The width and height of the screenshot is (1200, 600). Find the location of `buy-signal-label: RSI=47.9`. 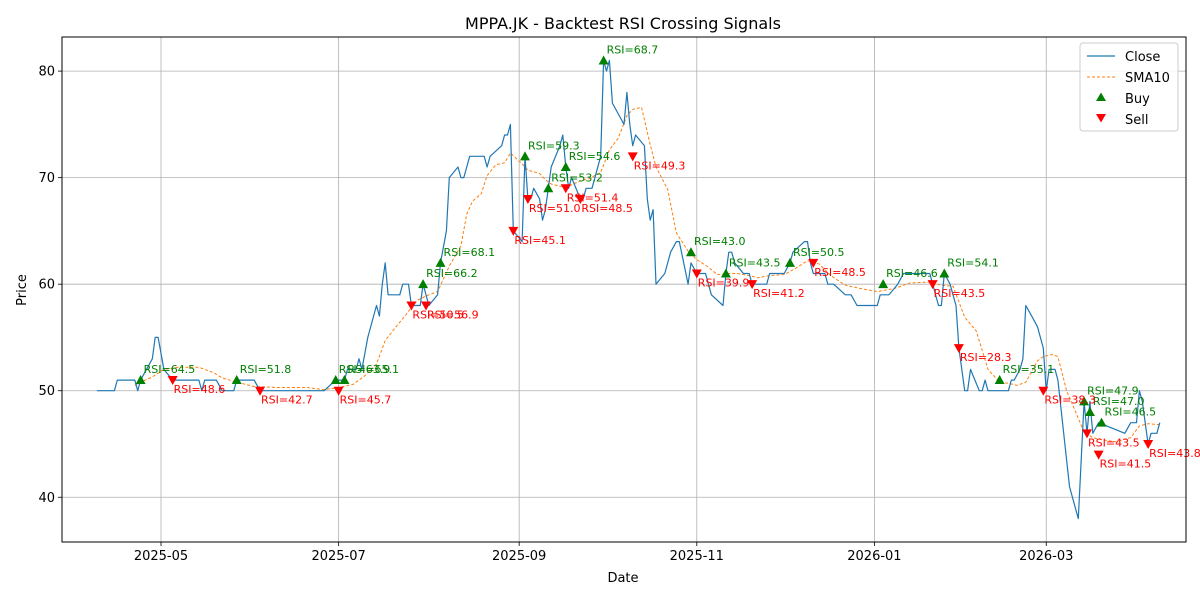

buy-signal-label: RSI=47.9 is located at coordinates (1113, 390).